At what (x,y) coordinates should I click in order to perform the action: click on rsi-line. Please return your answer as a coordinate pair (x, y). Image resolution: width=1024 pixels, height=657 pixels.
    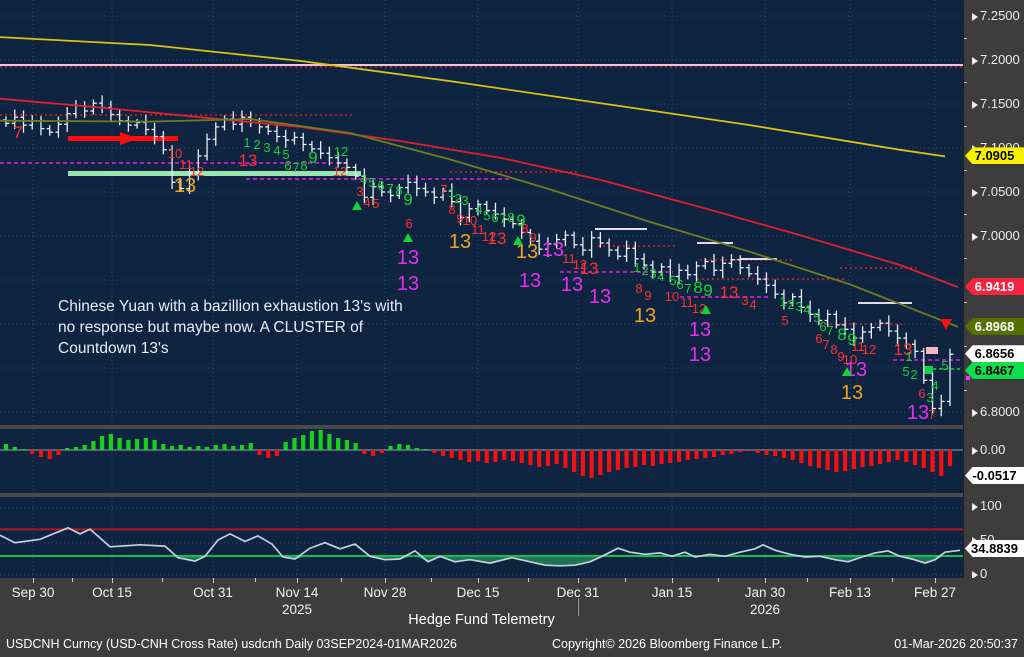
    Looking at the image, I should click on (480, 546).